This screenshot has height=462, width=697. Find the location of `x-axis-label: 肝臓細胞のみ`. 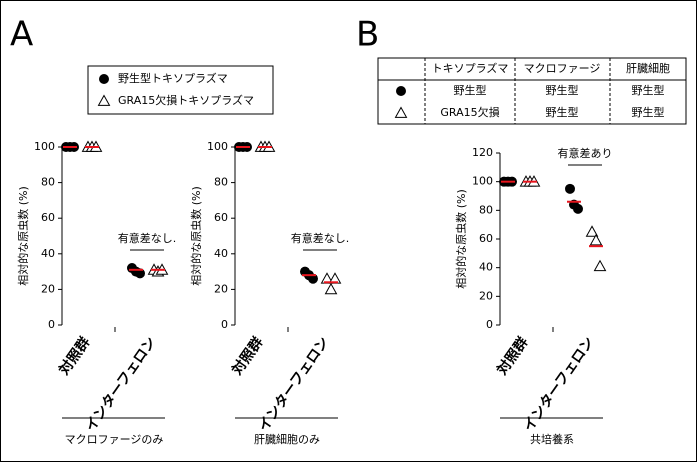

x-axis-label: 肝臓細胞のみ is located at coordinates (287, 439).